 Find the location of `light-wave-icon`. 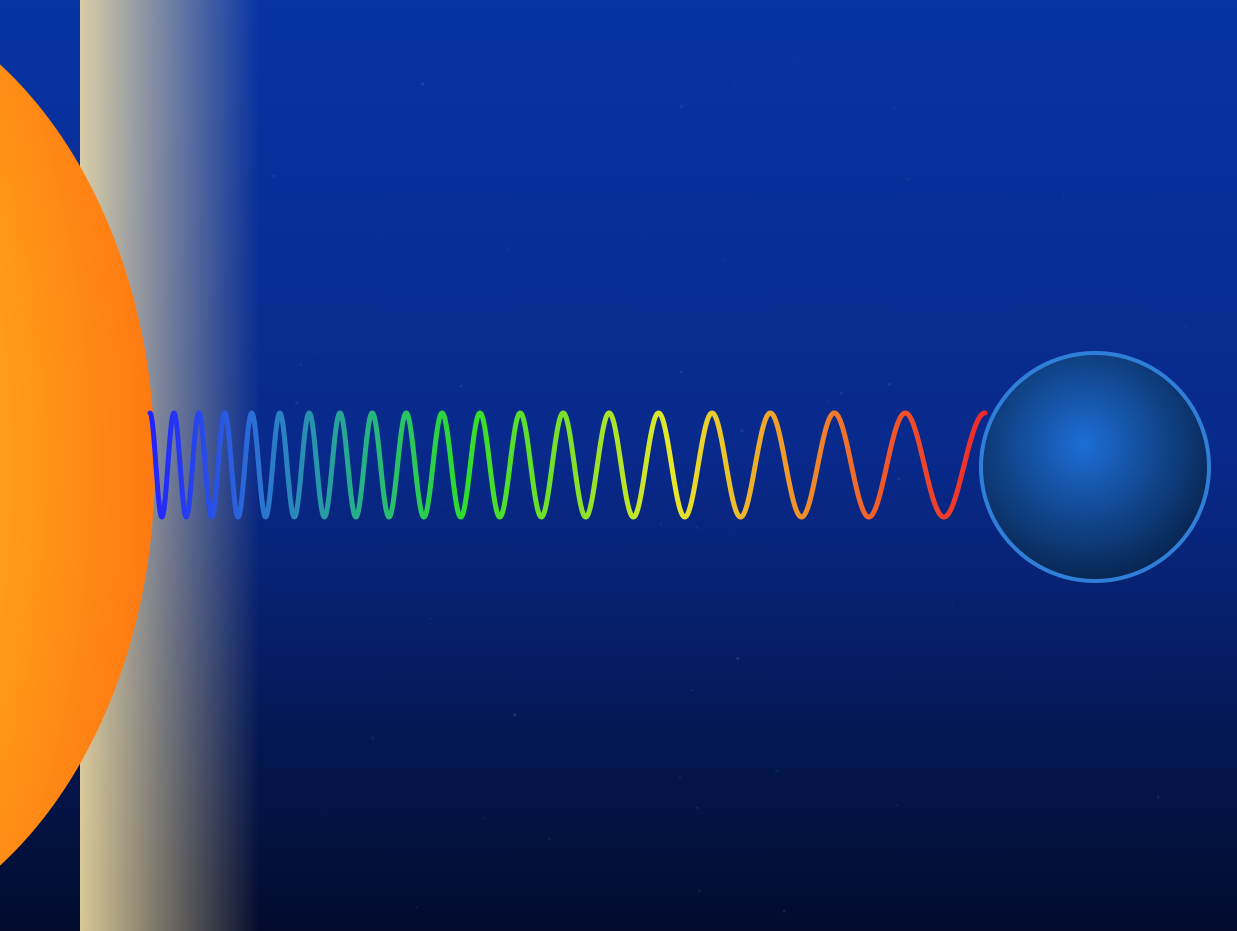

light-wave-icon is located at coordinates (567, 465).